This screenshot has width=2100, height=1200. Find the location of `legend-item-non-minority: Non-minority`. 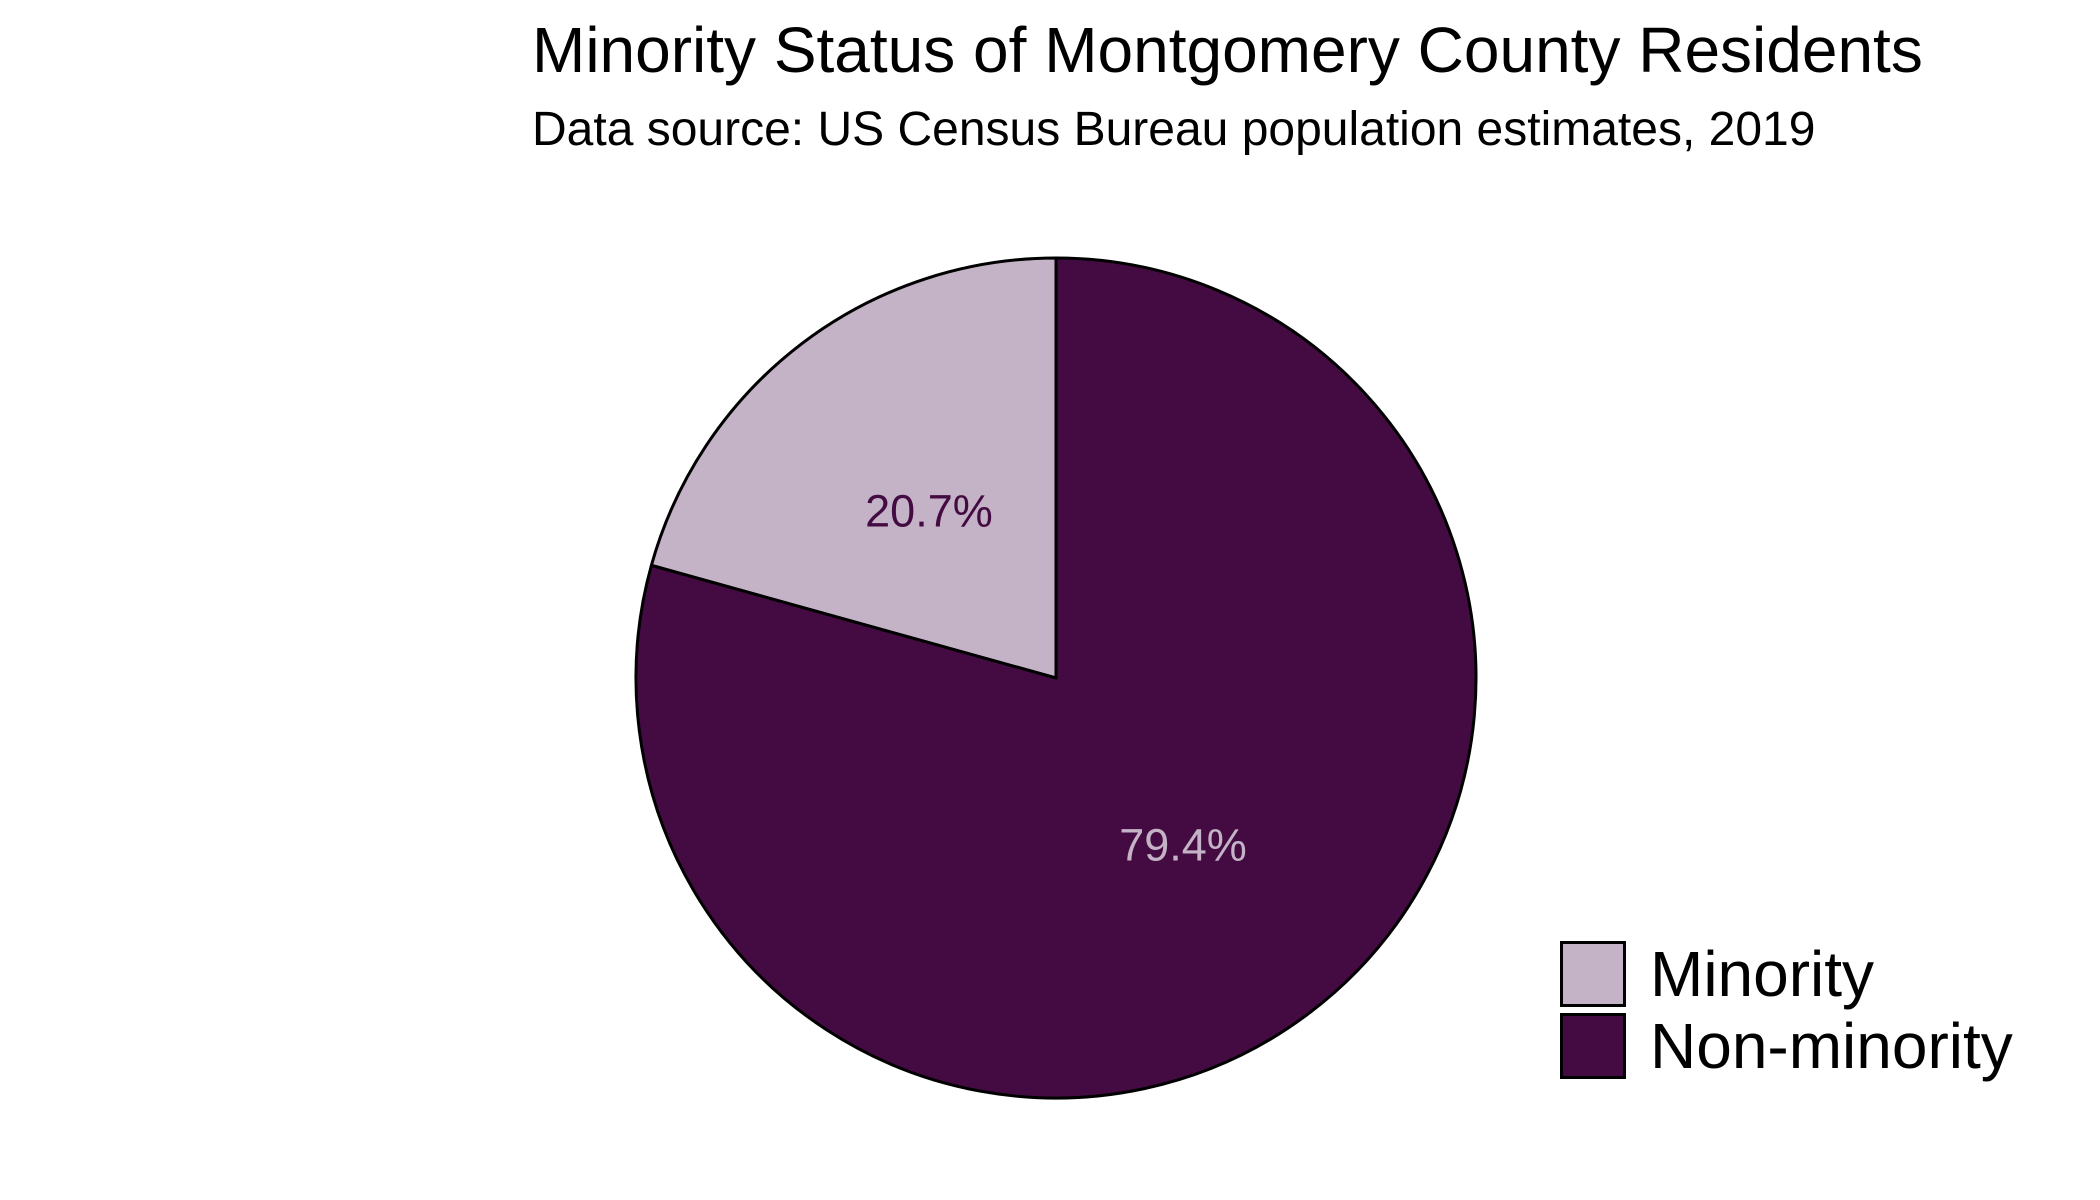

legend-item-non-minority: Non-minority is located at coordinates (1786, 1046).